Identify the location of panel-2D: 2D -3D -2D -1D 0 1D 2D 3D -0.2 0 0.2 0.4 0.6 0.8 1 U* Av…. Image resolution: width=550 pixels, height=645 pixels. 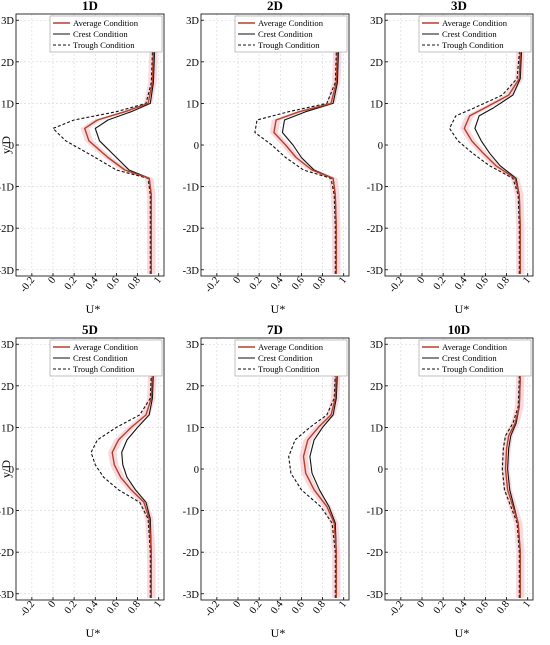
(266, 158).